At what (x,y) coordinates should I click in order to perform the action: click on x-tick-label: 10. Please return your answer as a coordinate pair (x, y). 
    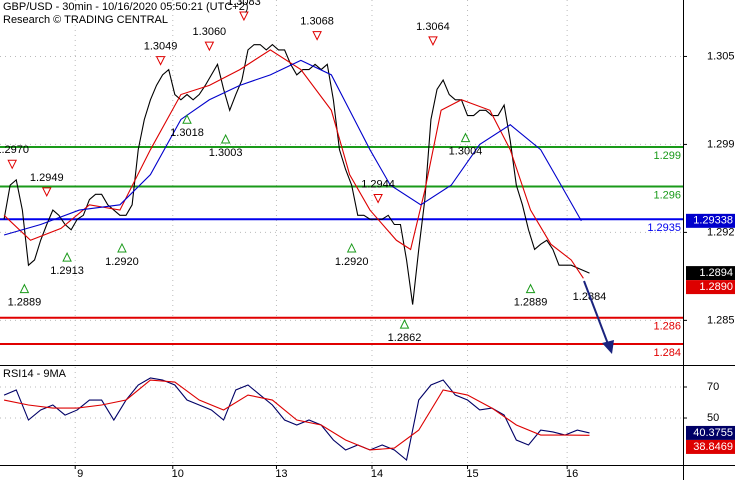
    Looking at the image, I should click on (178, 474).